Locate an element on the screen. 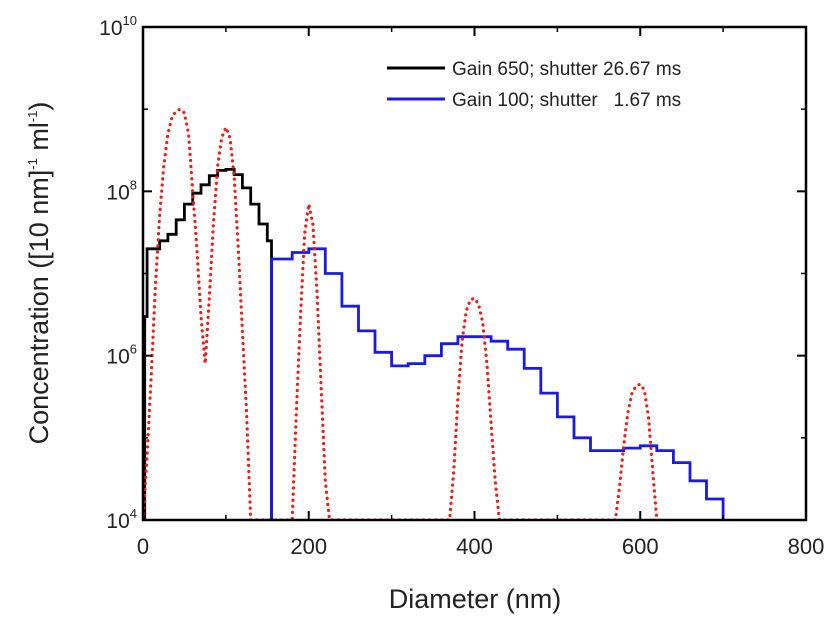  x-tick-label: 0 is located at coordinates (143, 546).